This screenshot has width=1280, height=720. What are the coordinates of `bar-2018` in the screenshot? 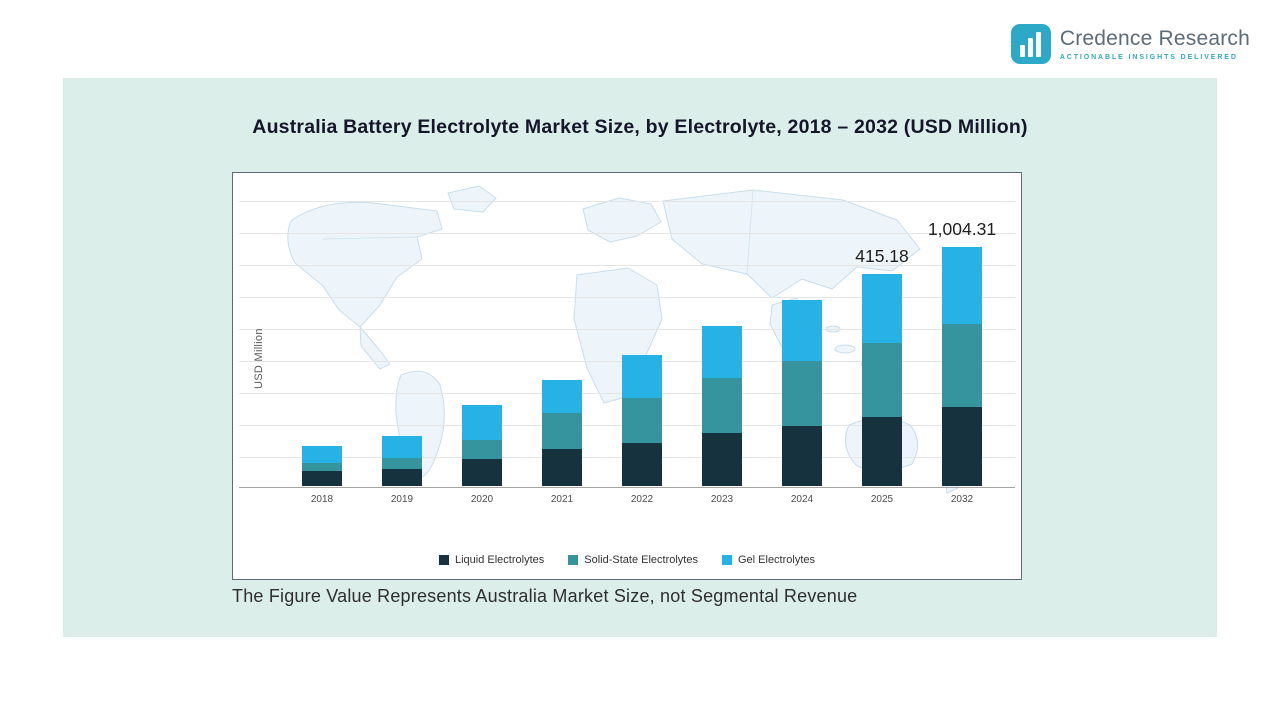 It's located at (322, 466).